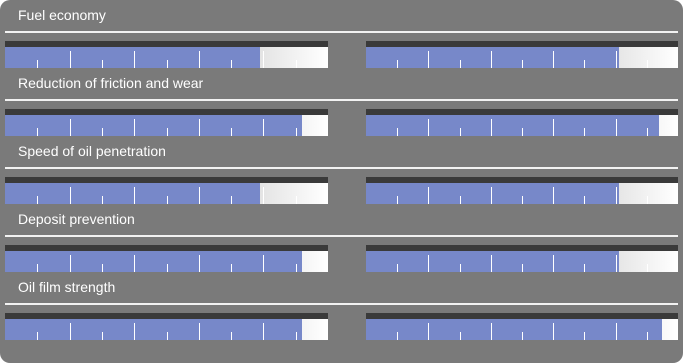 The image size is (683, 363). What do you see at coordinates (92, 151) in the screenshot?
I see `rating-row-label: Speed of oil penetration` at bounding box center [92, 151].